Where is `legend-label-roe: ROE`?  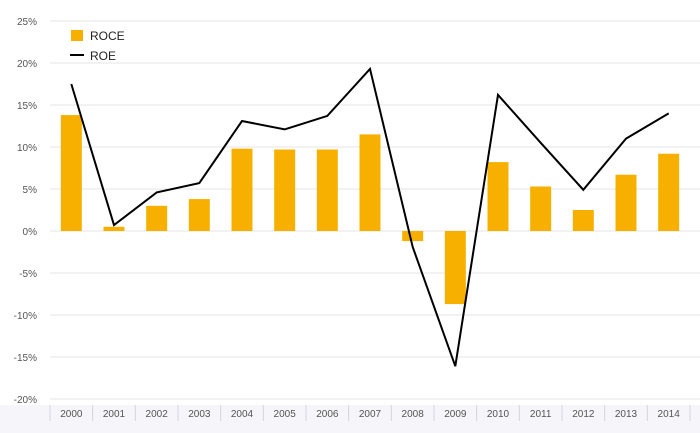
legend-label-roe: ROE is located at coordinates (103, 56).